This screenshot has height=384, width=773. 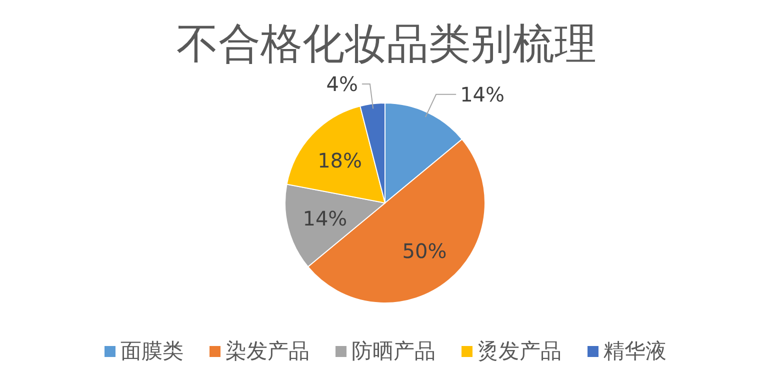 I want to click on legend-label: 染发产品, so click(x=268, y=351).